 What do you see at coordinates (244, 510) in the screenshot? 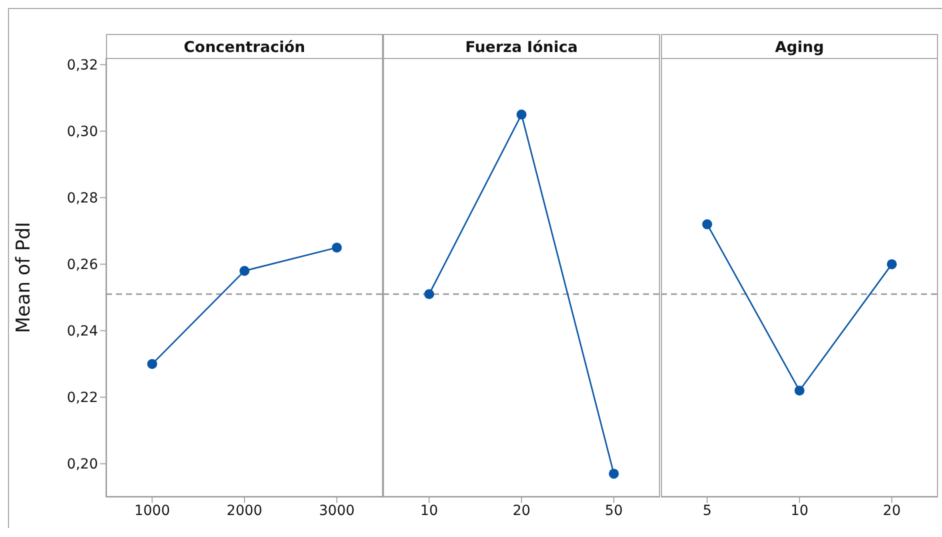
I see `x-tick-label: 2000` at bounding box center [244, 510].